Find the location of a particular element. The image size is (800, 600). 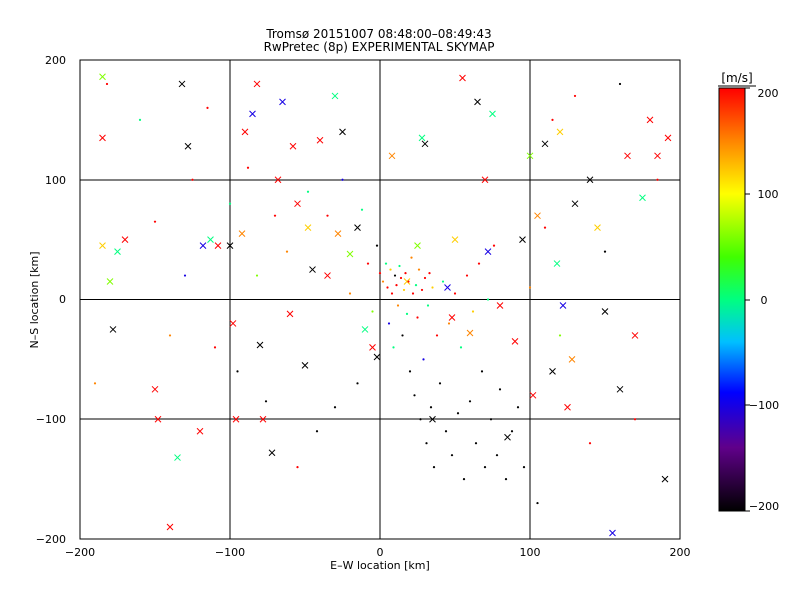

colorbar is located at coordinates (732, 299).